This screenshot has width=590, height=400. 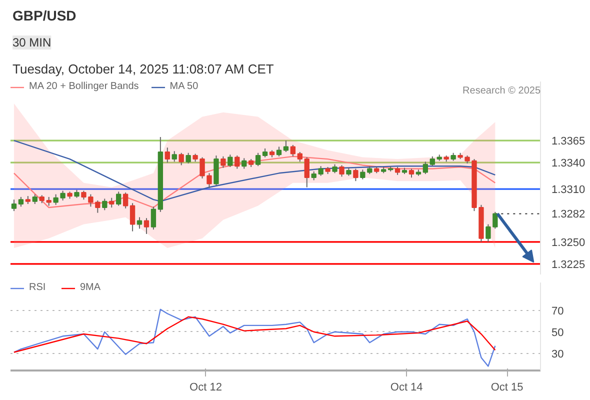 I want to click on y-tick-label: 1.3250, so click(x=569, y=242).